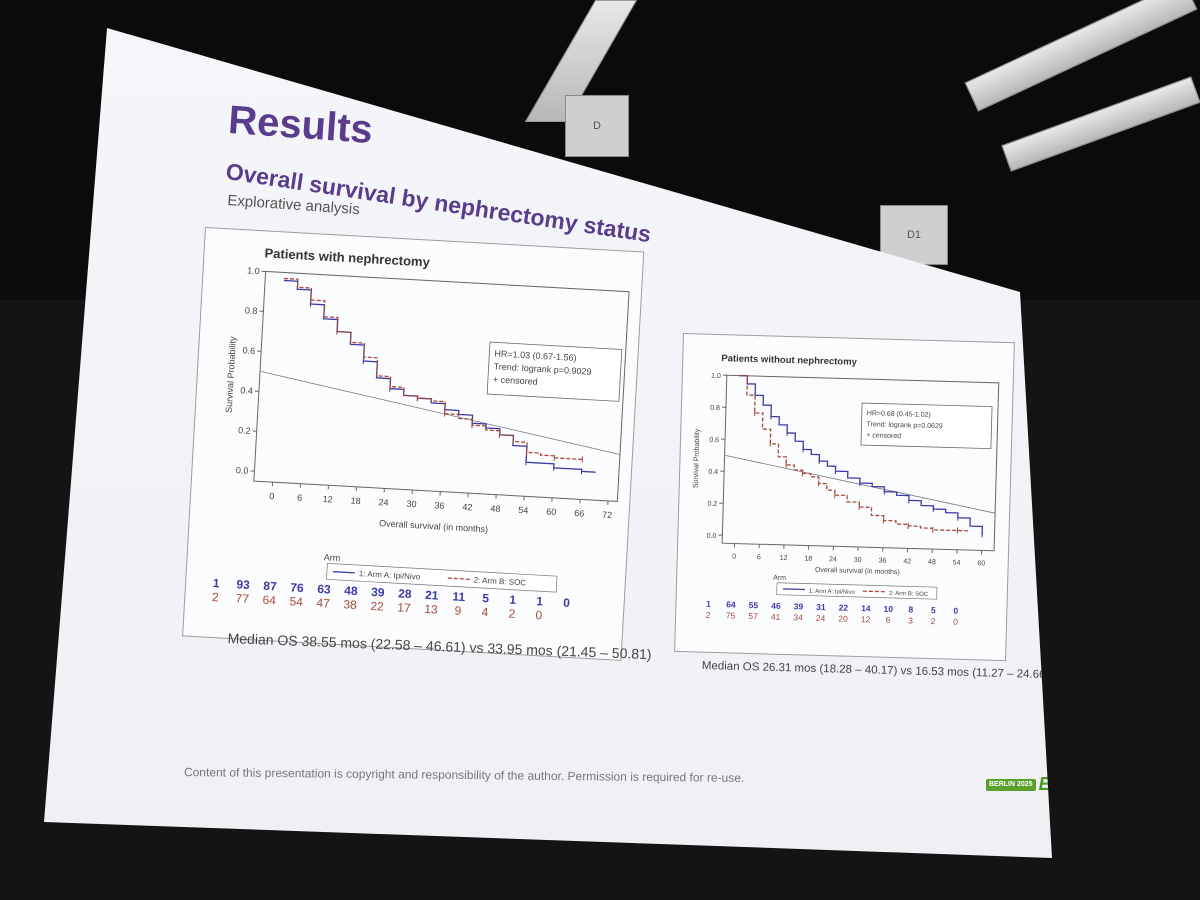 This screenshot has height=900, width=1200. I want to click on chart-title: Patients with nephrectomy, so click(347, 257).